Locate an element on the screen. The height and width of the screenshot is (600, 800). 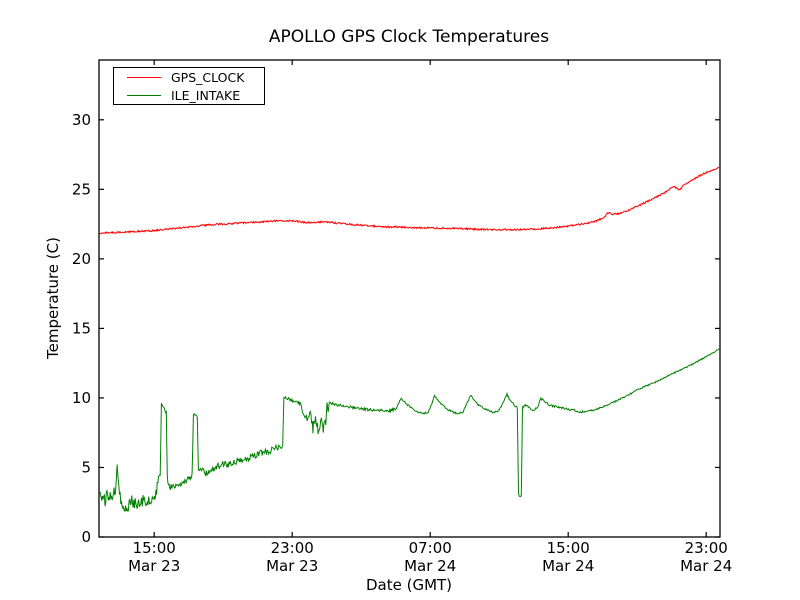
legend: GPS_CLOCK ILE_INTAKE is located at coordinates (189, 86).